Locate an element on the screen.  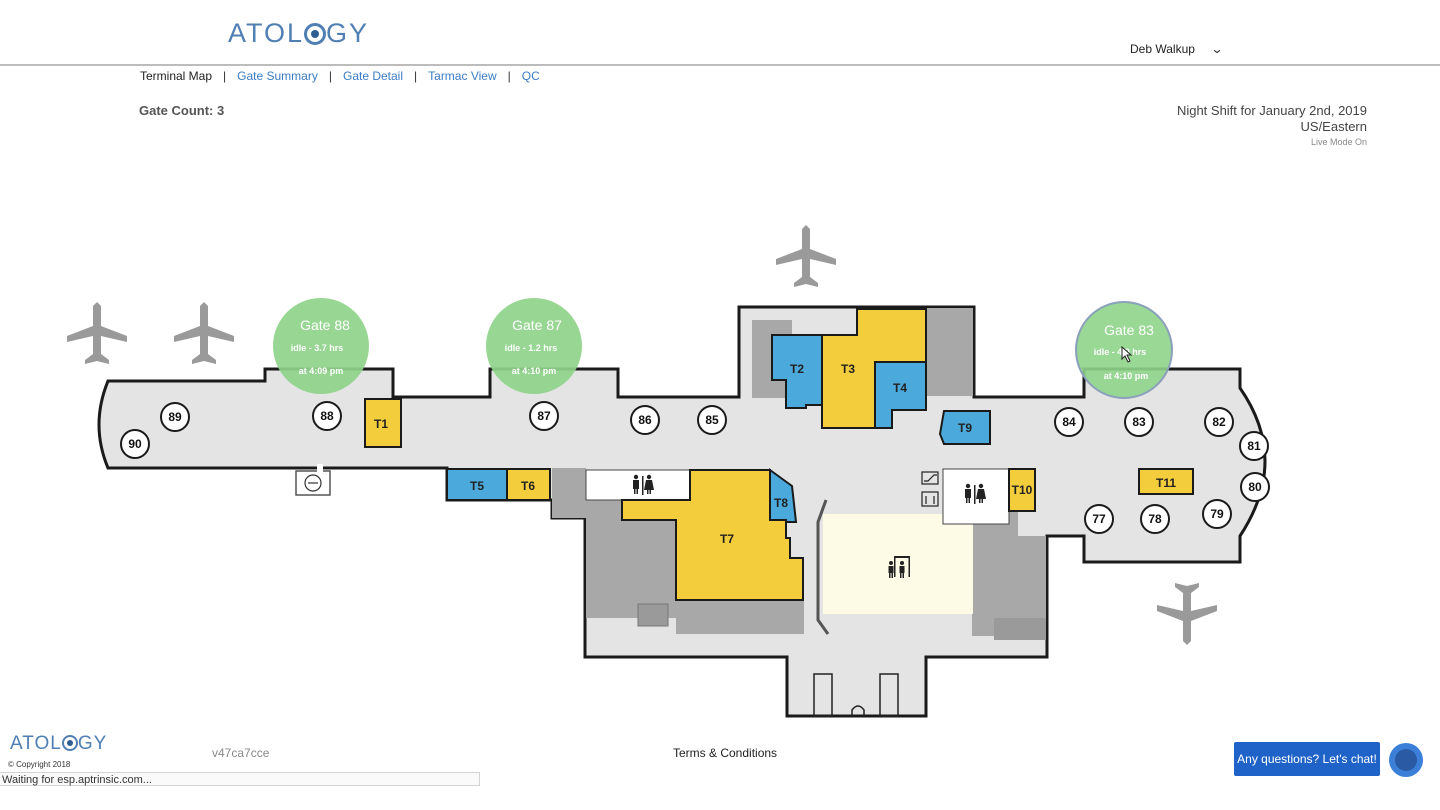
gate-label: 85 is located at coordinates (712, 420).